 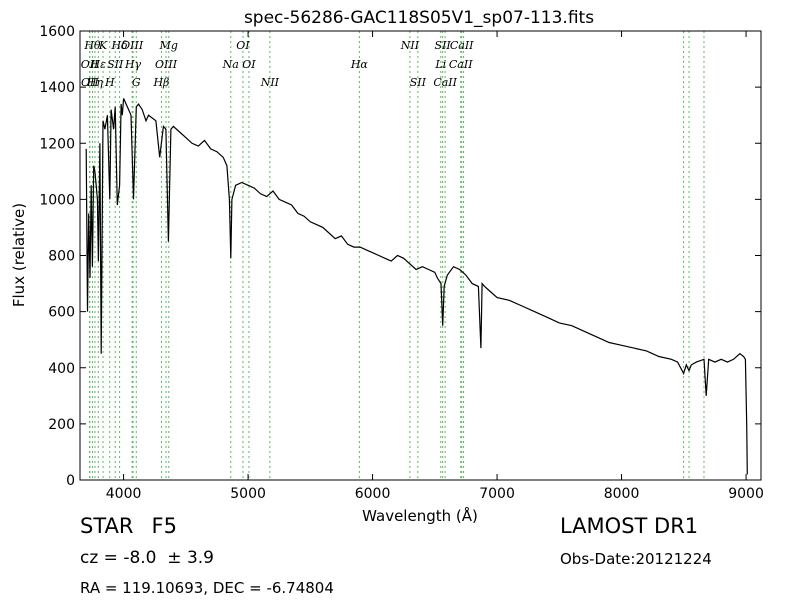 I want to click on x-tick-label: 9000, so click(x=746, y=494).